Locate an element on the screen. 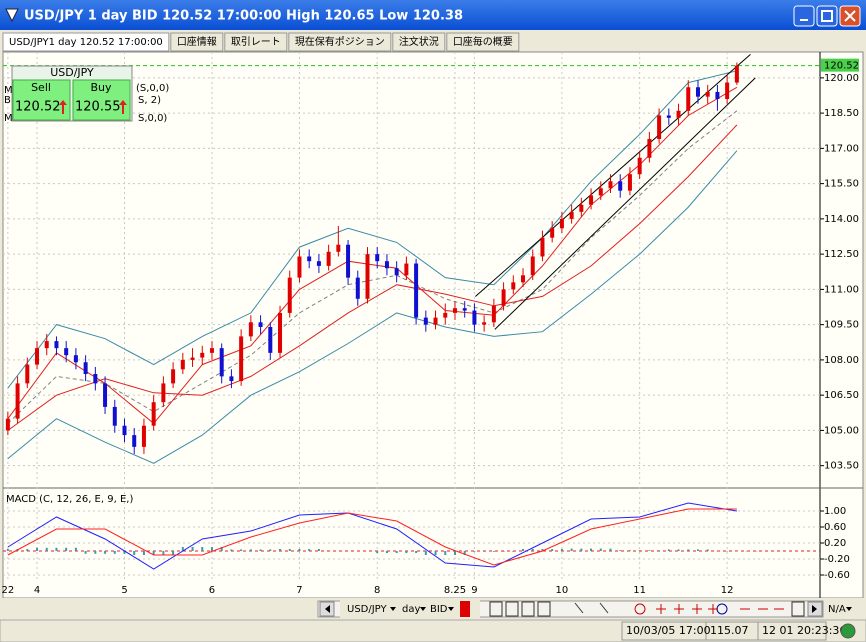 Image resolution: width=866 pixels, height=642 pixels. status-price: 115.07 is located at coordinates (729, 630).